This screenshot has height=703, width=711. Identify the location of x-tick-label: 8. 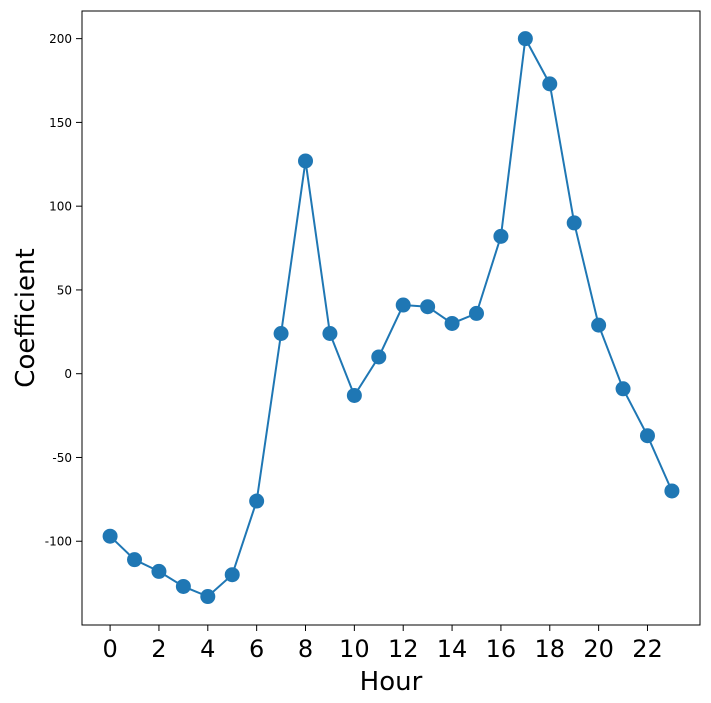
(305, 649).